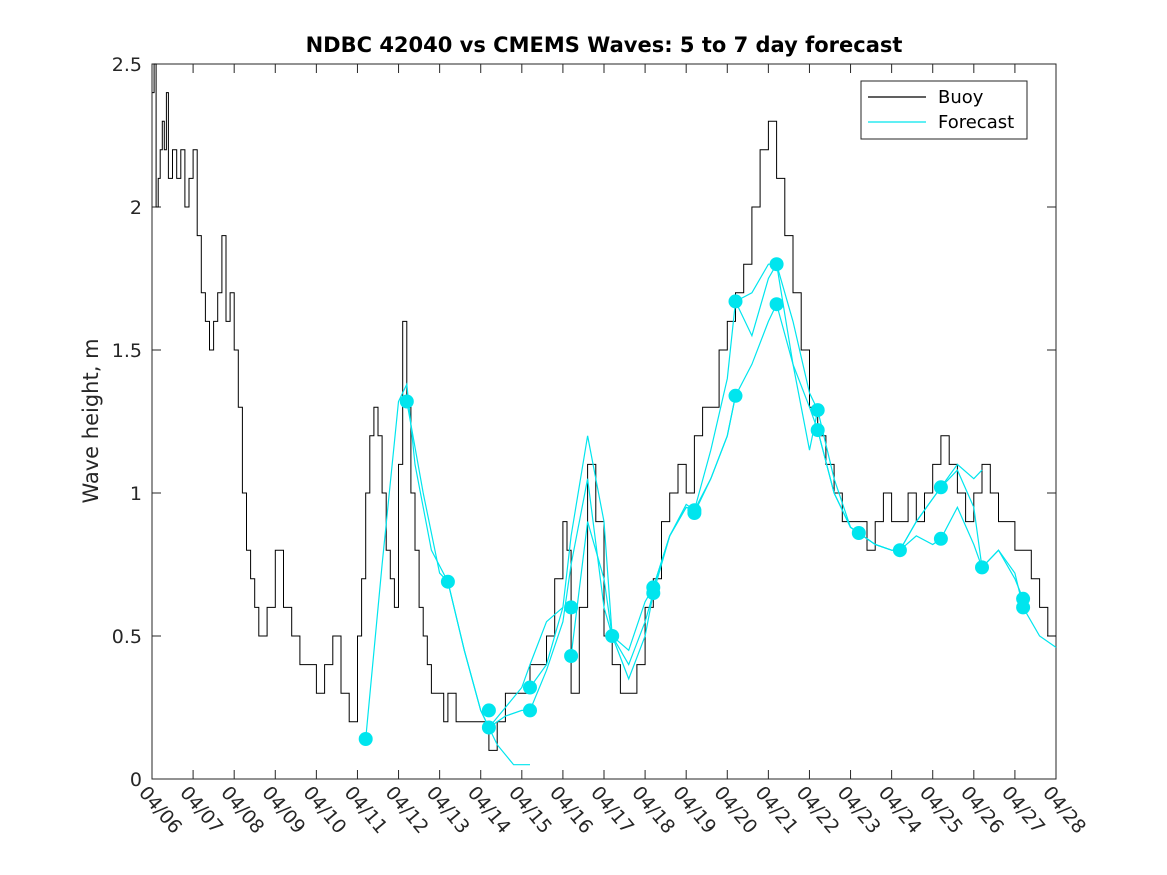  I want to click on y-axis-label: Wave height, m, so click(91, 420).